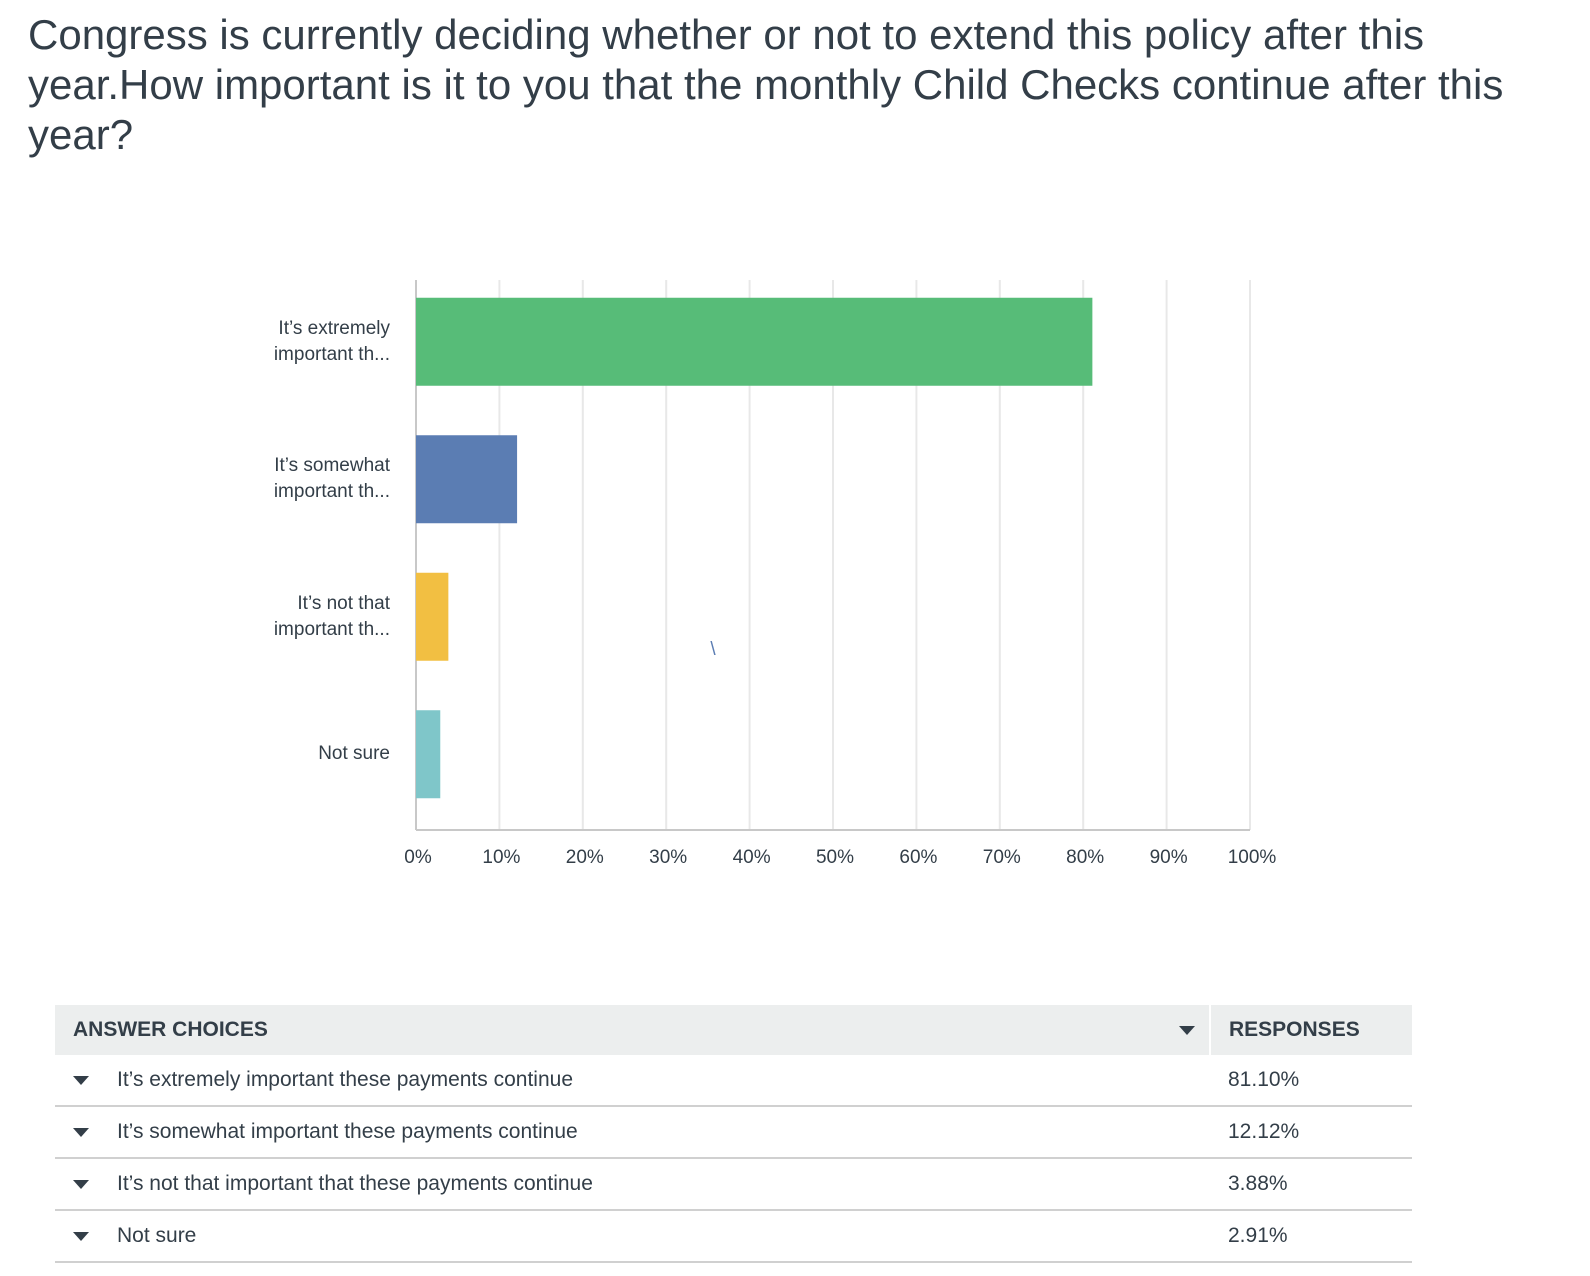 The height and width of the screenshot is (1276, 1590). What do you see at coordinates (632, 1030) in the screenshot?
I see `header-cell: ANSWER CHOICES` at bounding box center [632, 1030].